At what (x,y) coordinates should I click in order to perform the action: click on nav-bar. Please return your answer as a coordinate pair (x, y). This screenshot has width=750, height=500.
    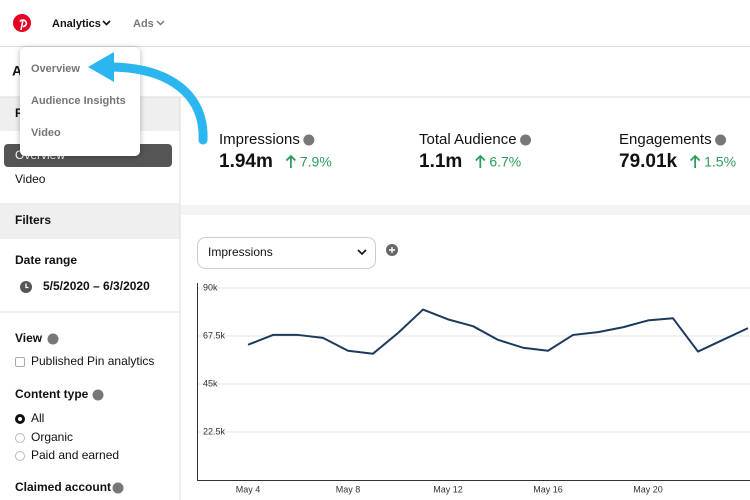
    Looking at the image, I should click on (375, 23).